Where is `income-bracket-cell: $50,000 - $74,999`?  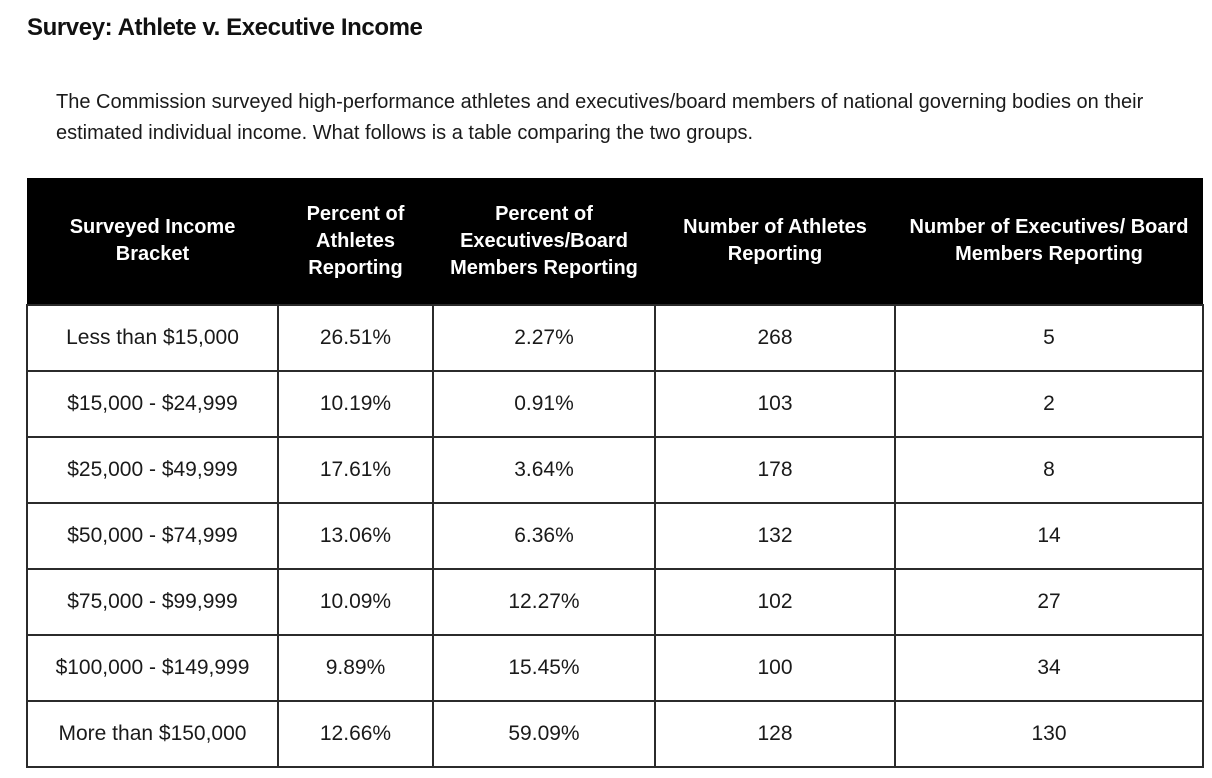 income-bracket-cell: $50,000 - $74,999 is located at coordinates (152, 536).